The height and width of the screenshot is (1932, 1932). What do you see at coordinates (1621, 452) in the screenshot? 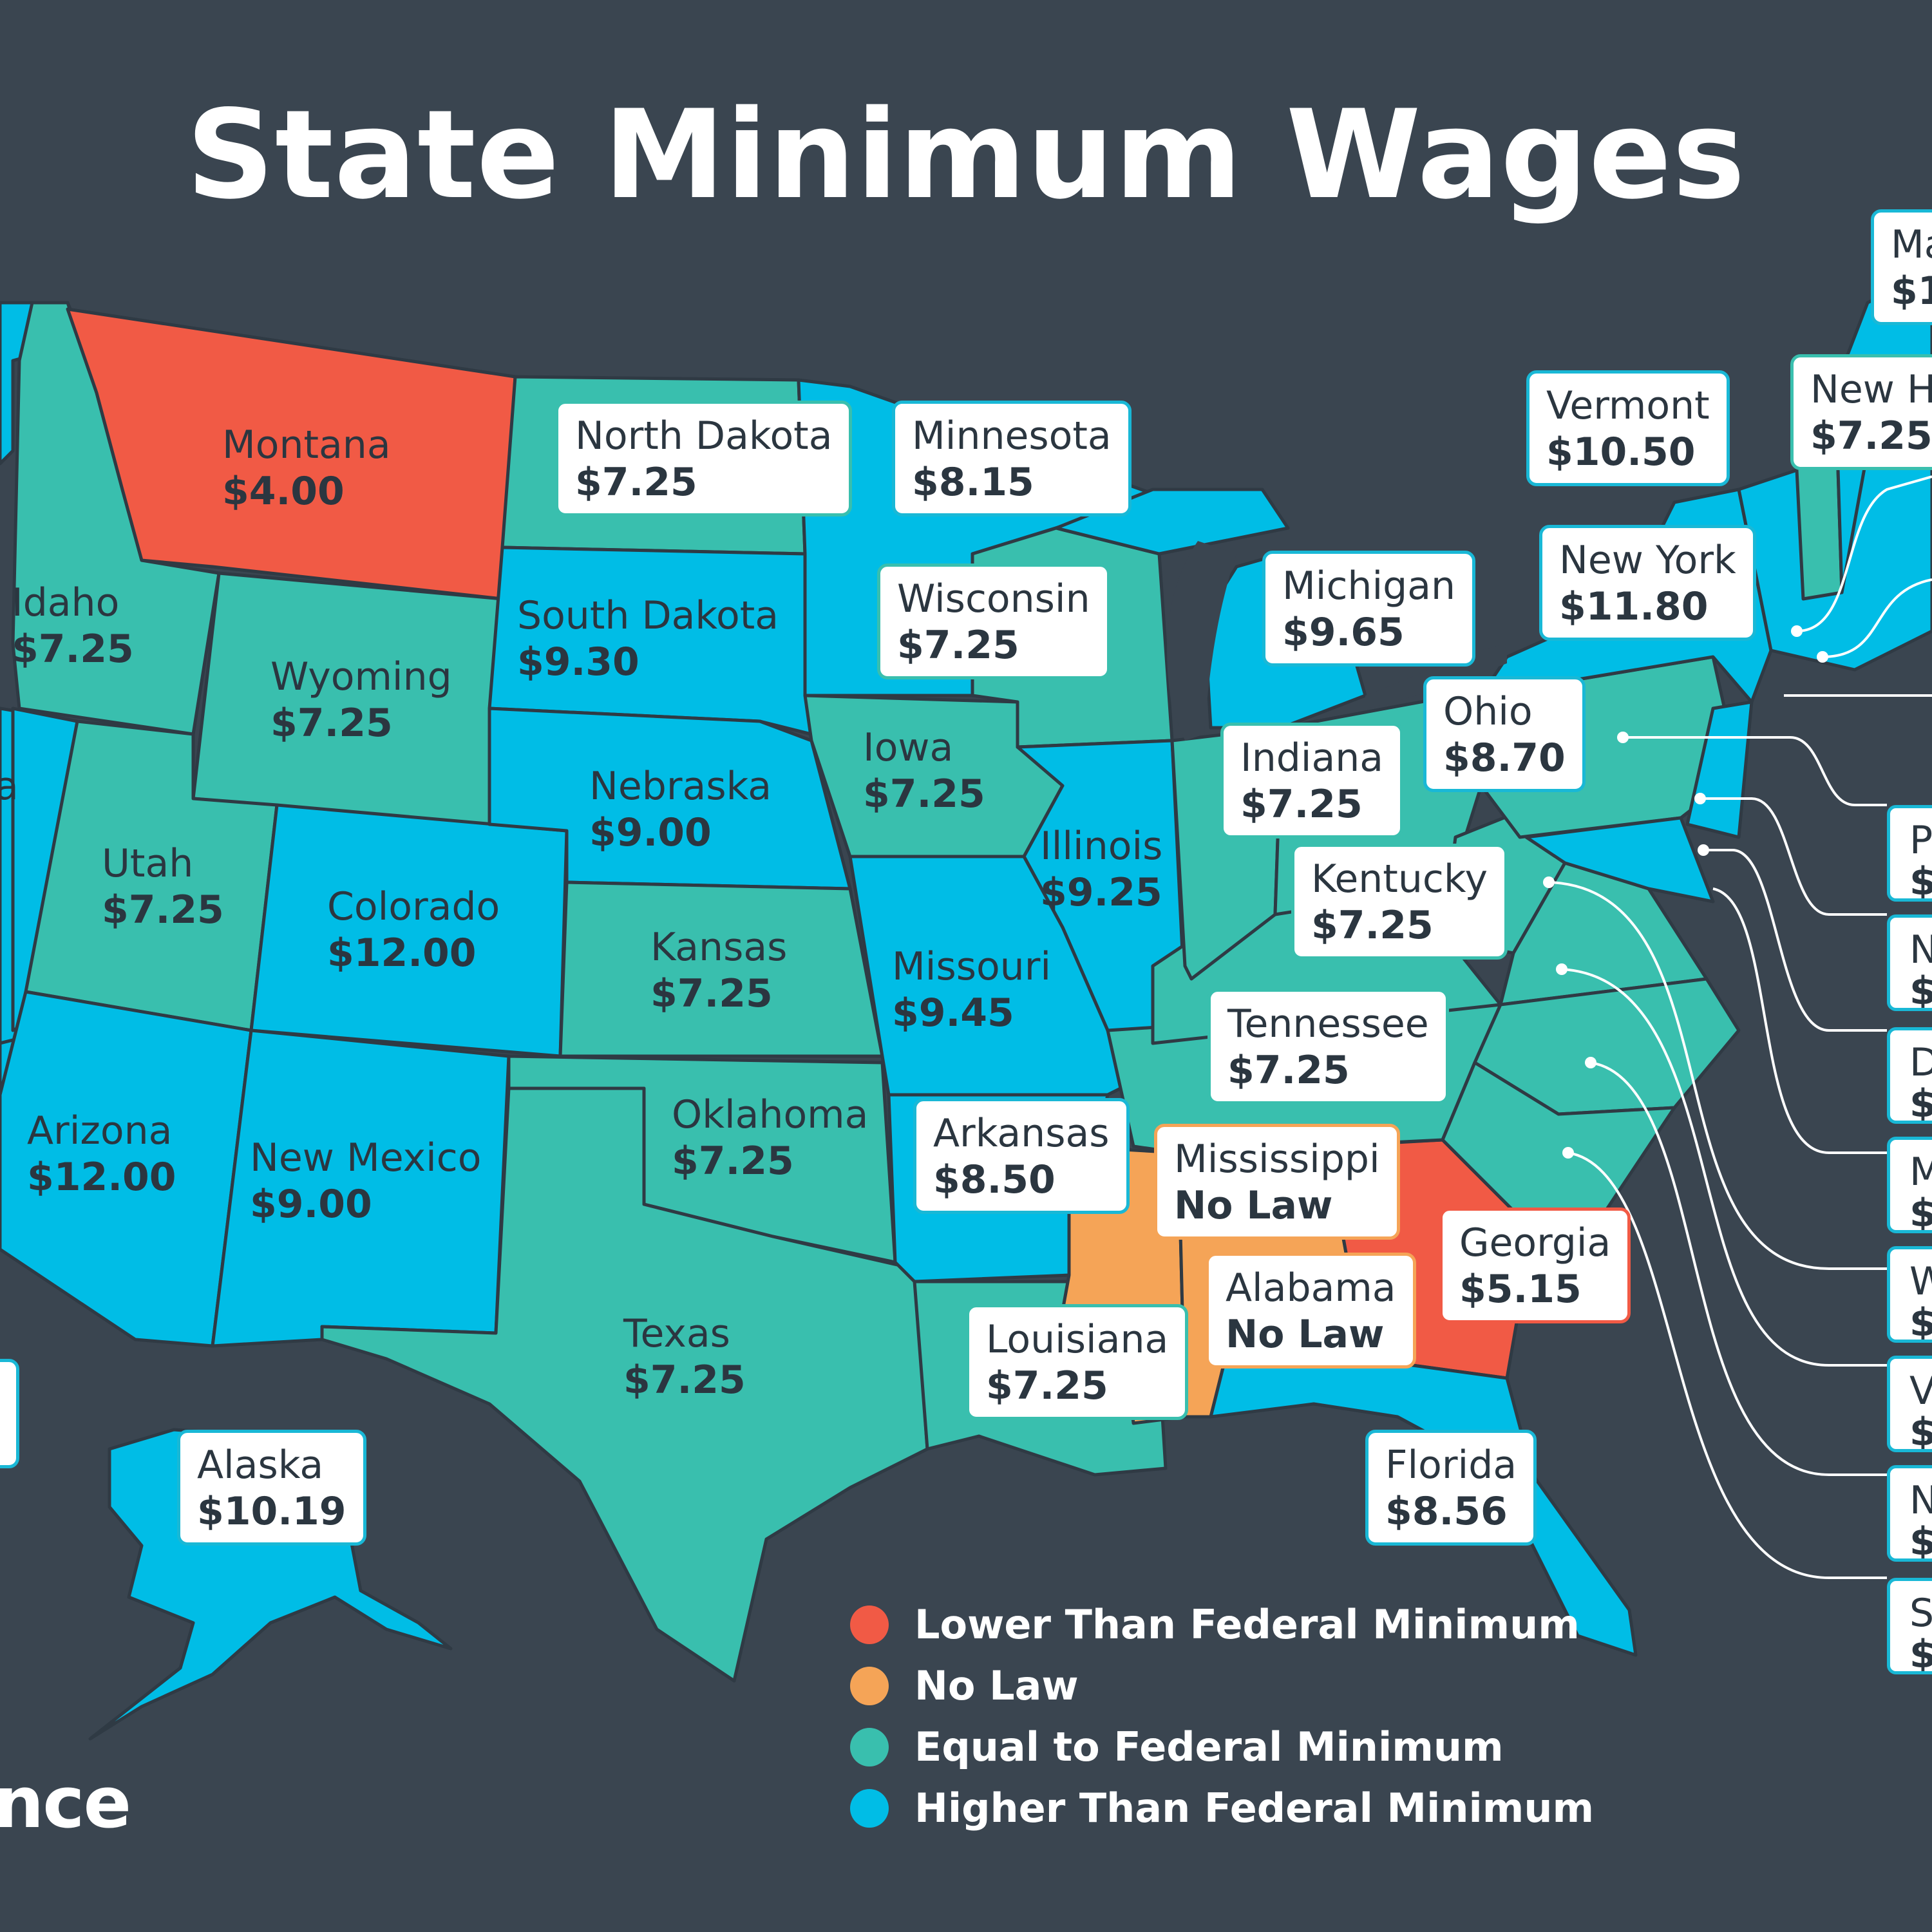
I see `state-wage: $10.50` at bounding box center [1621, 452].